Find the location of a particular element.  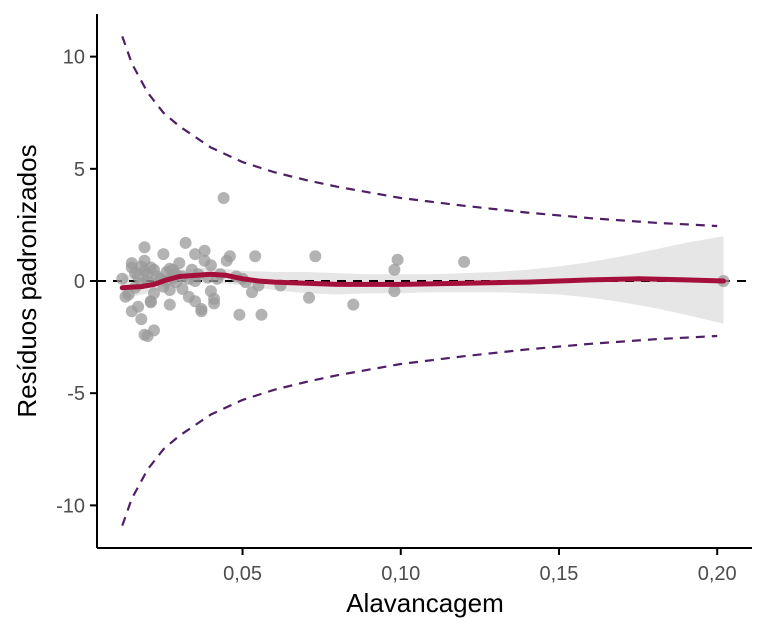

x-ticks-layer: 0,05 0,10 0,15 0,20 is located at coordinates (480, 566).